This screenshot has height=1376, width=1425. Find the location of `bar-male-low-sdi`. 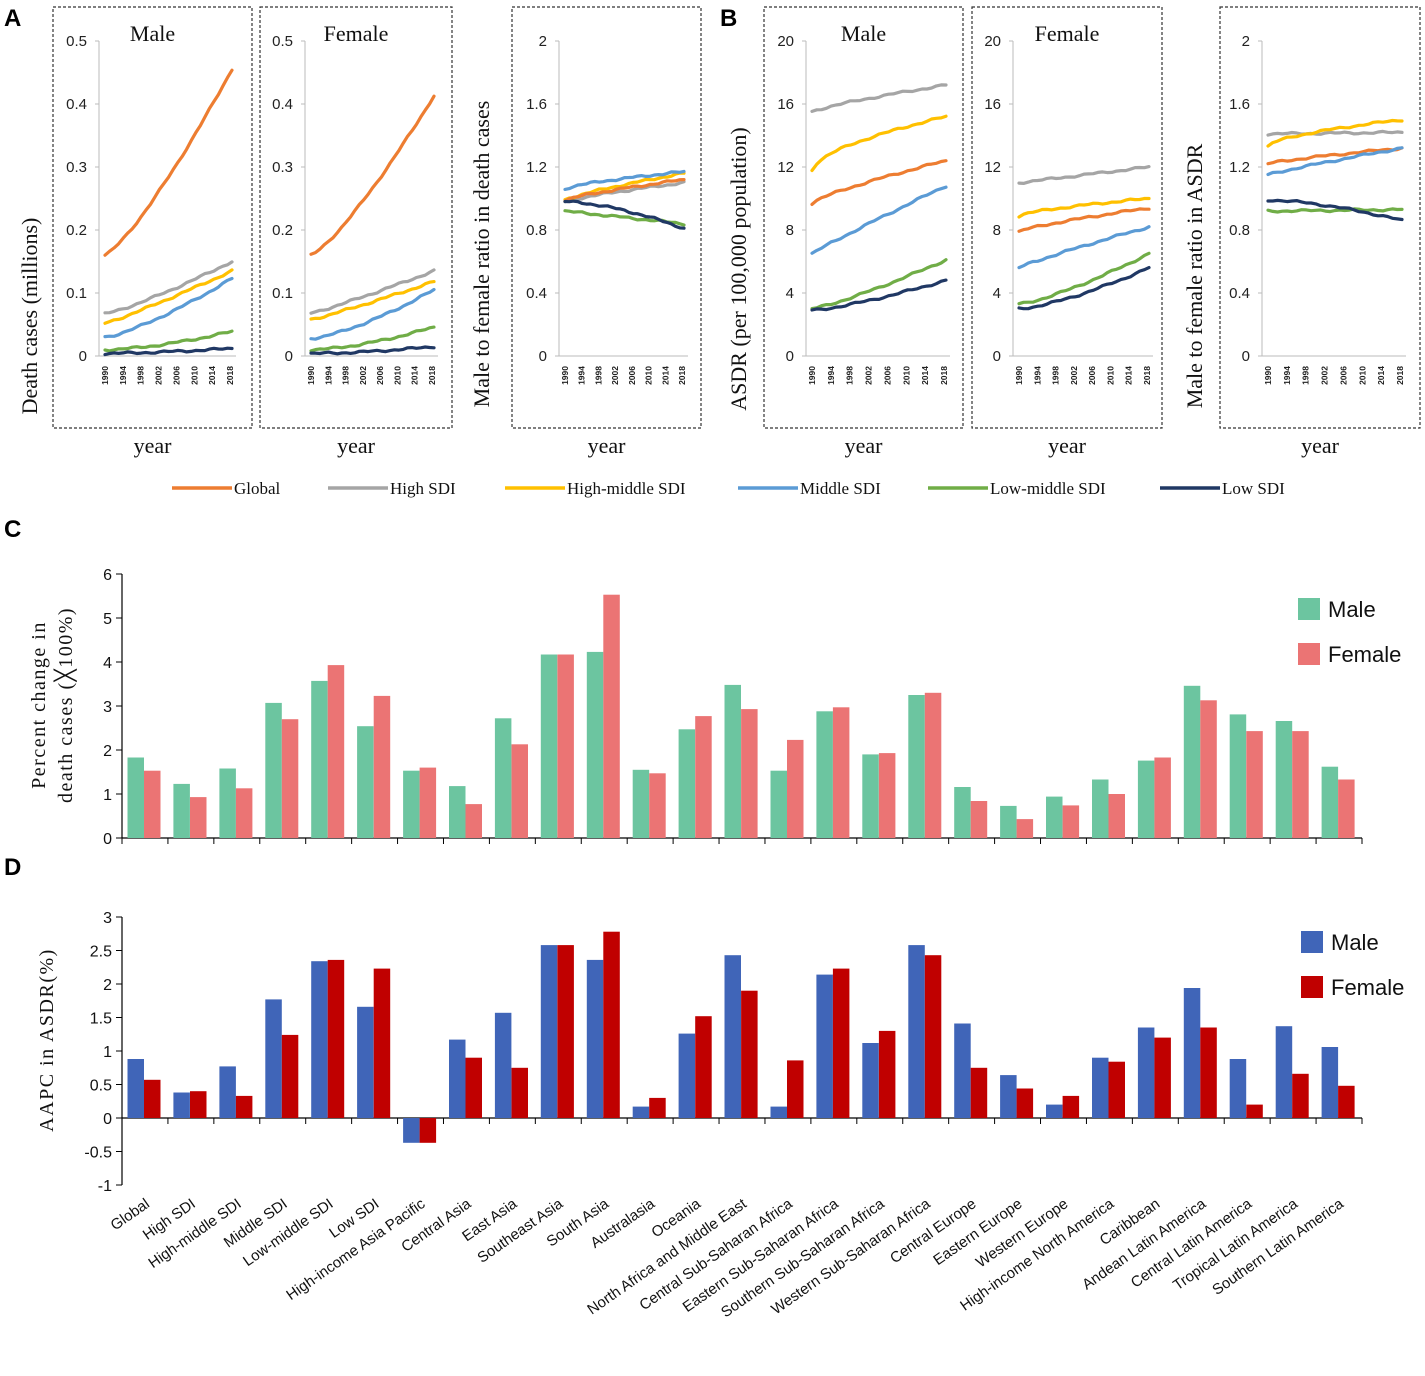

bar-male-low-sdi is located at coordinates (365, 1062).